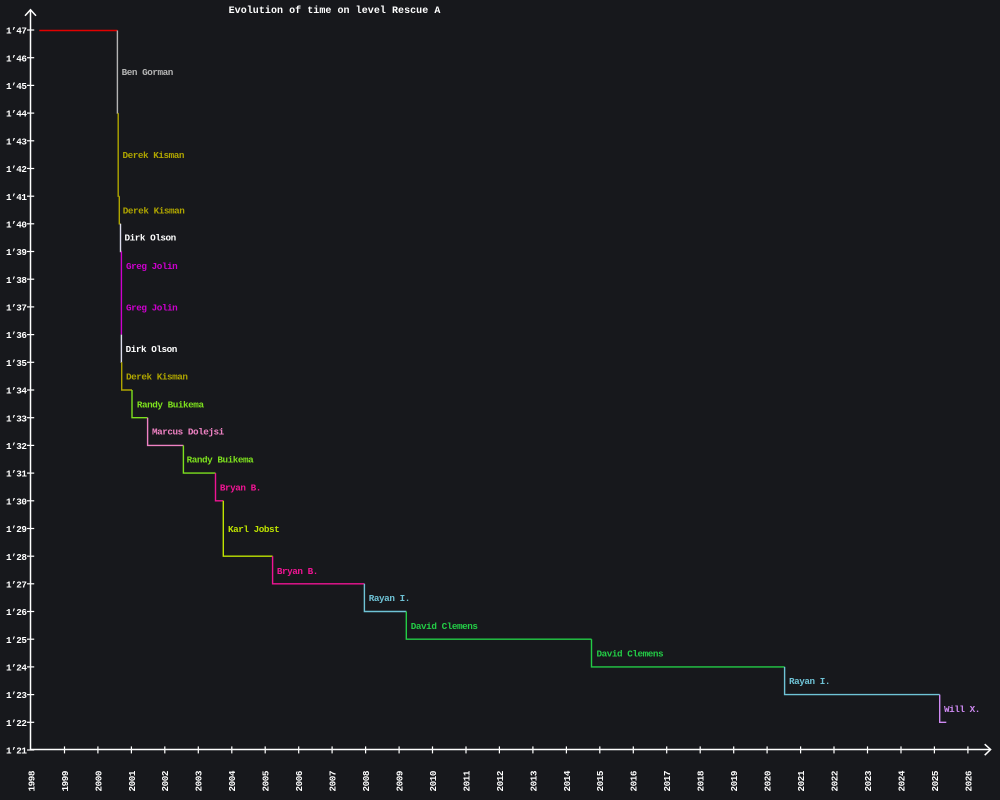 The width and height of the screenshot is (1000, 800). Describe the element at coordinates (16, 391) in the screenshot. I see `svg-text: 1’34` at that location.